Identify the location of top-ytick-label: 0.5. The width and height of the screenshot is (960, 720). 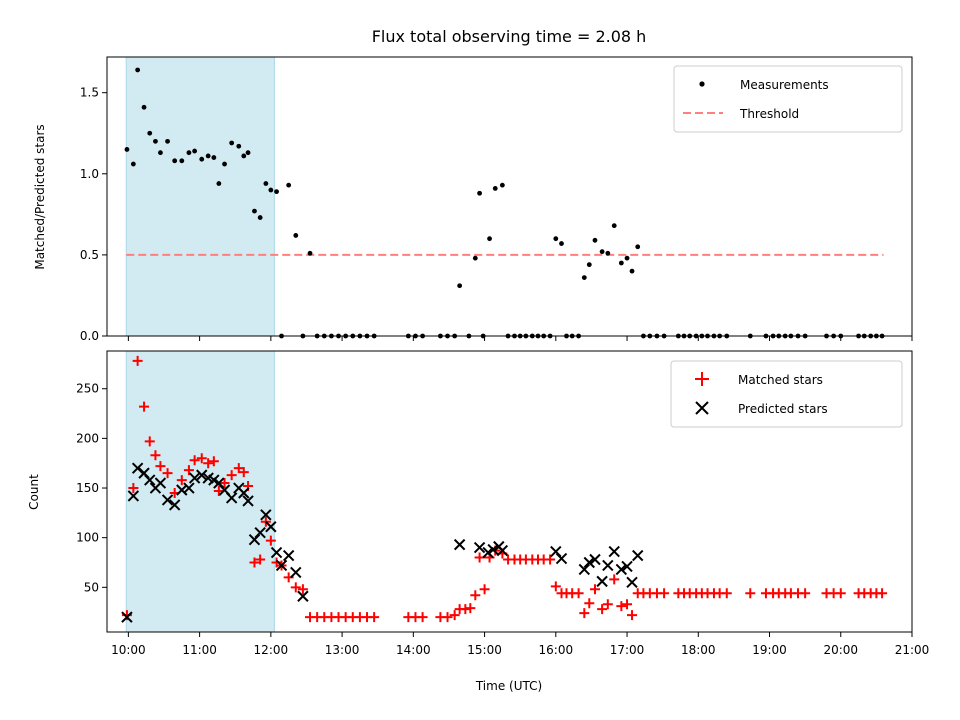
(89, 255).